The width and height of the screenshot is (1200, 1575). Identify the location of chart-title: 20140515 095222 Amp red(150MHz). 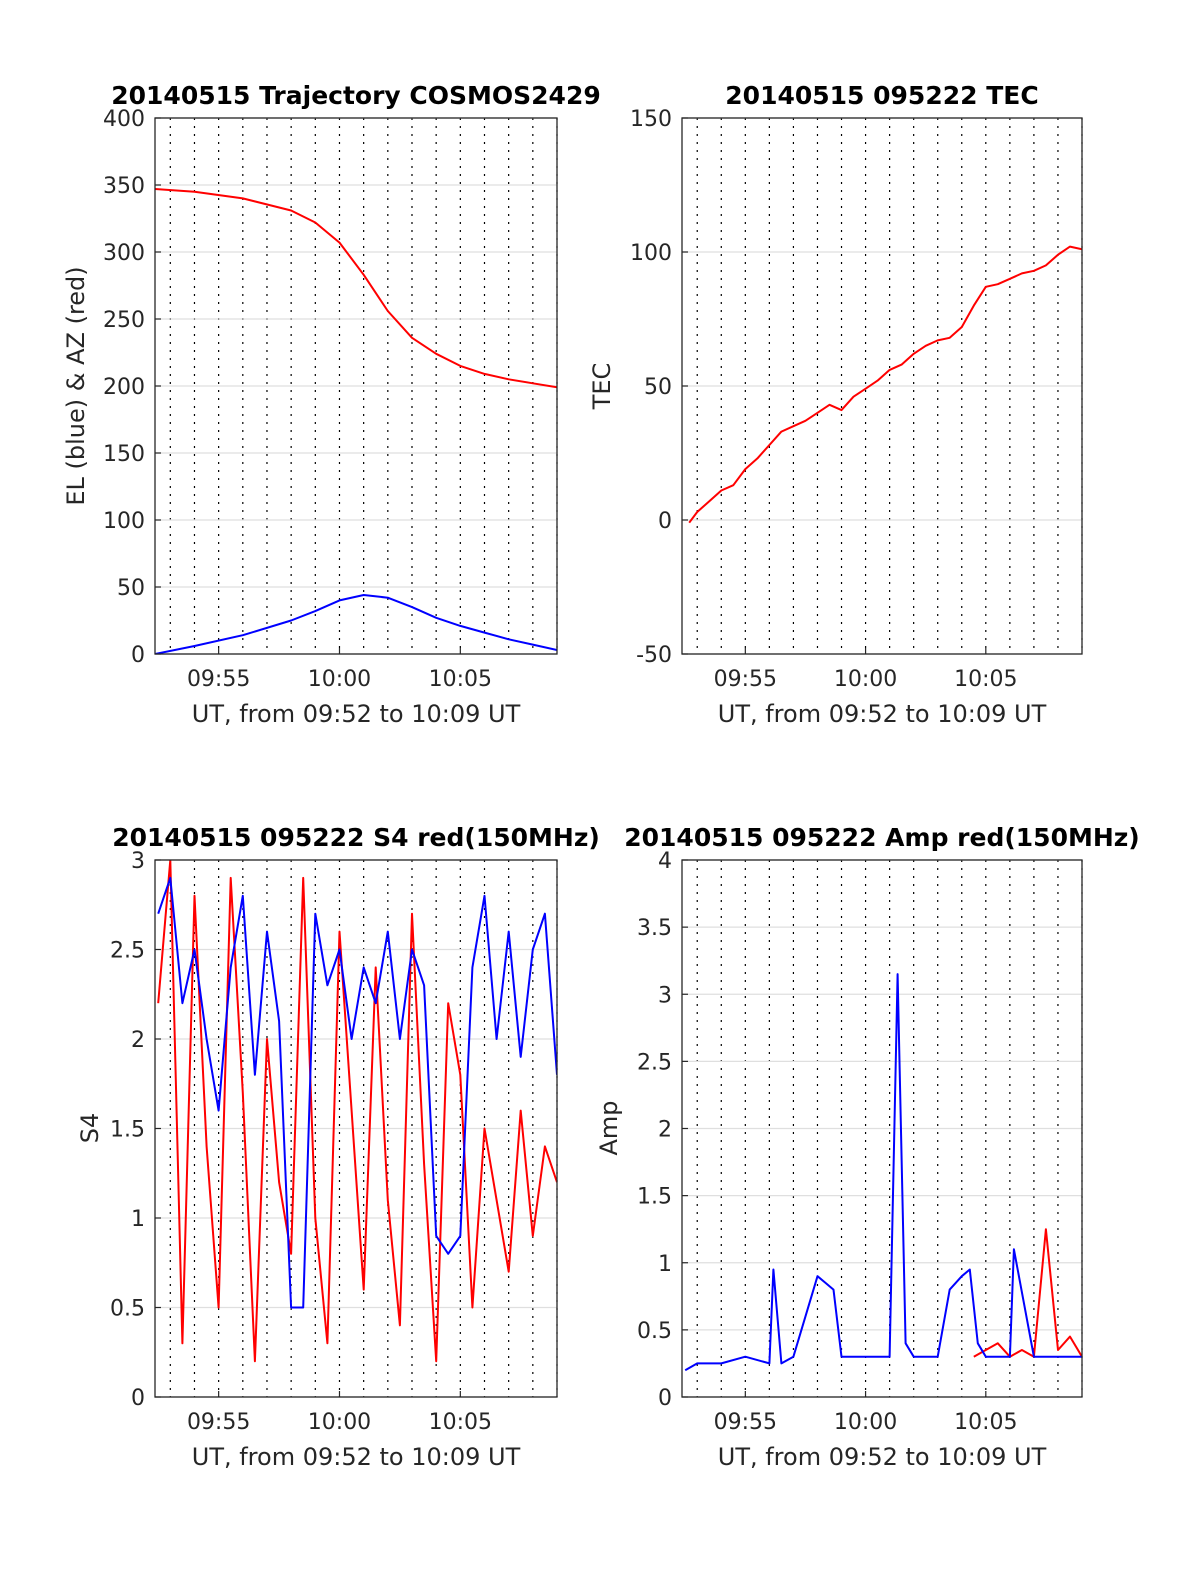
(882, 837).